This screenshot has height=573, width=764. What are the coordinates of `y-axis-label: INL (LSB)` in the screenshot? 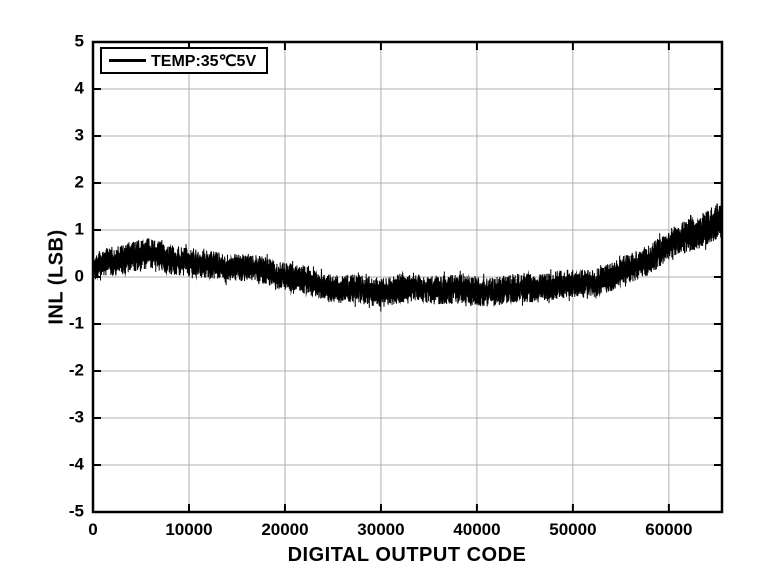 It's located at (56, 277).